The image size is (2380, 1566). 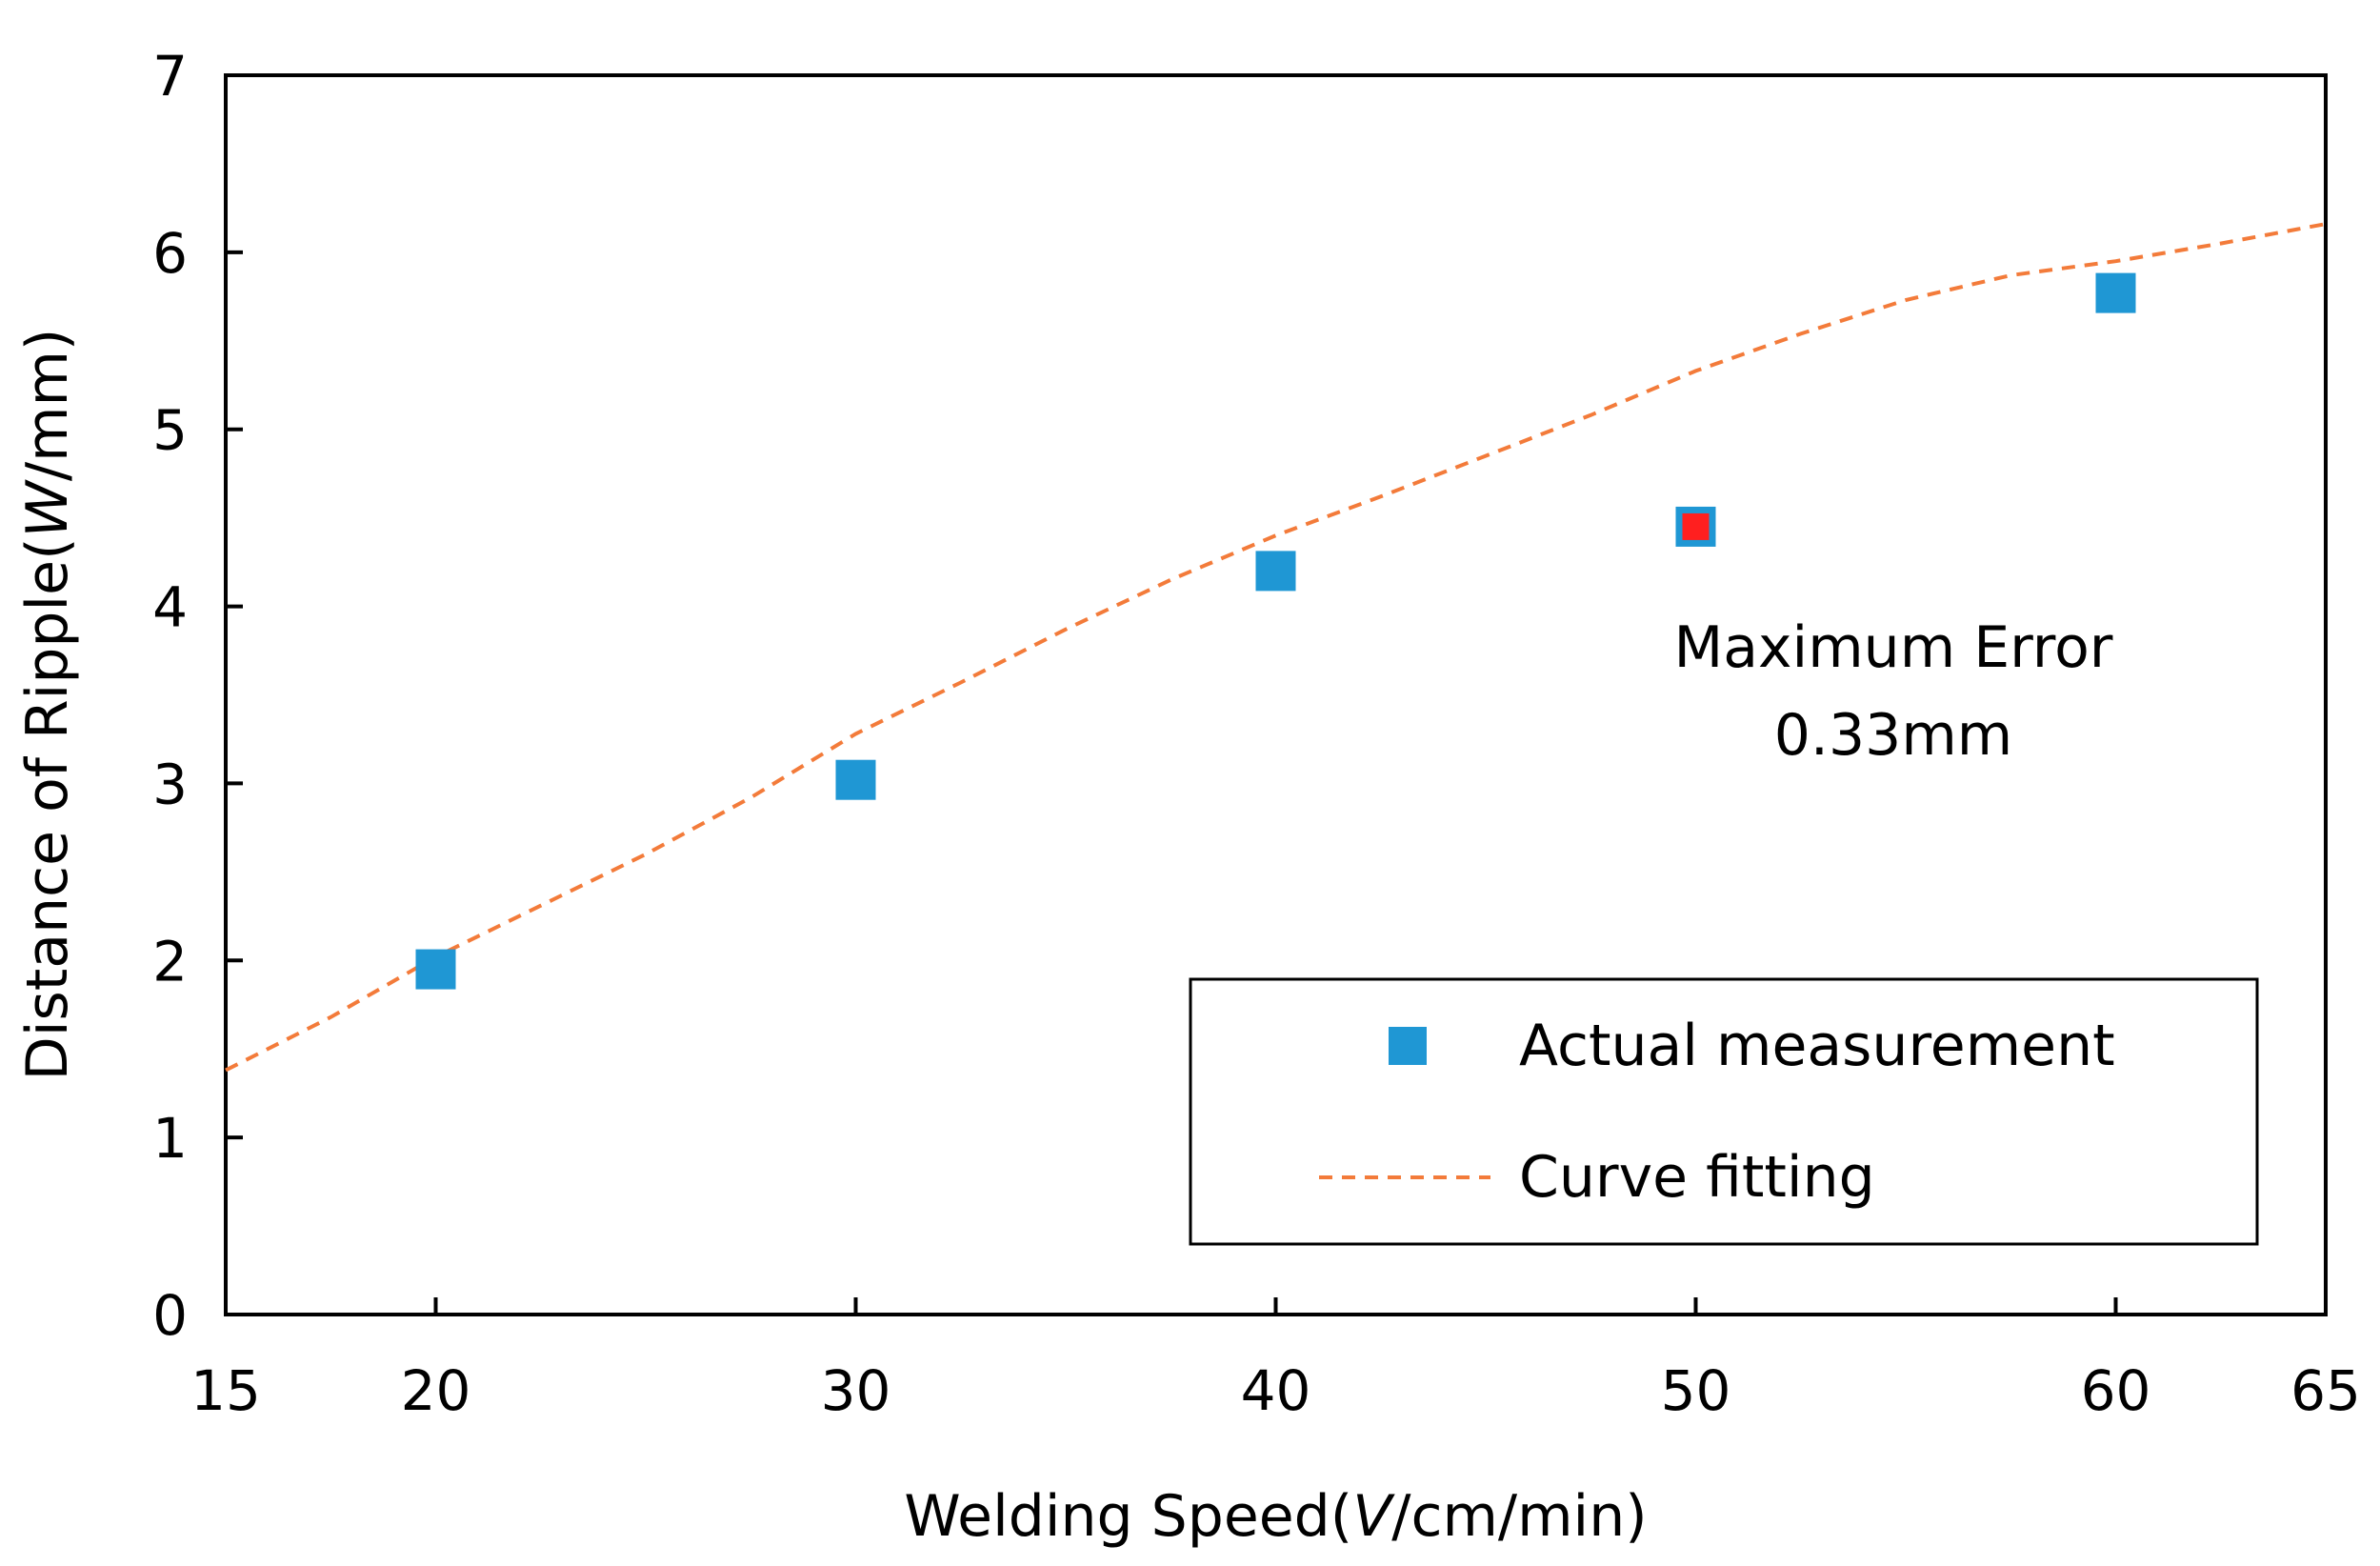 What do you see at coordinates (170, 784) in the screenshot?
I see `y-tick-label: 3` at bounding box center [170, 784].